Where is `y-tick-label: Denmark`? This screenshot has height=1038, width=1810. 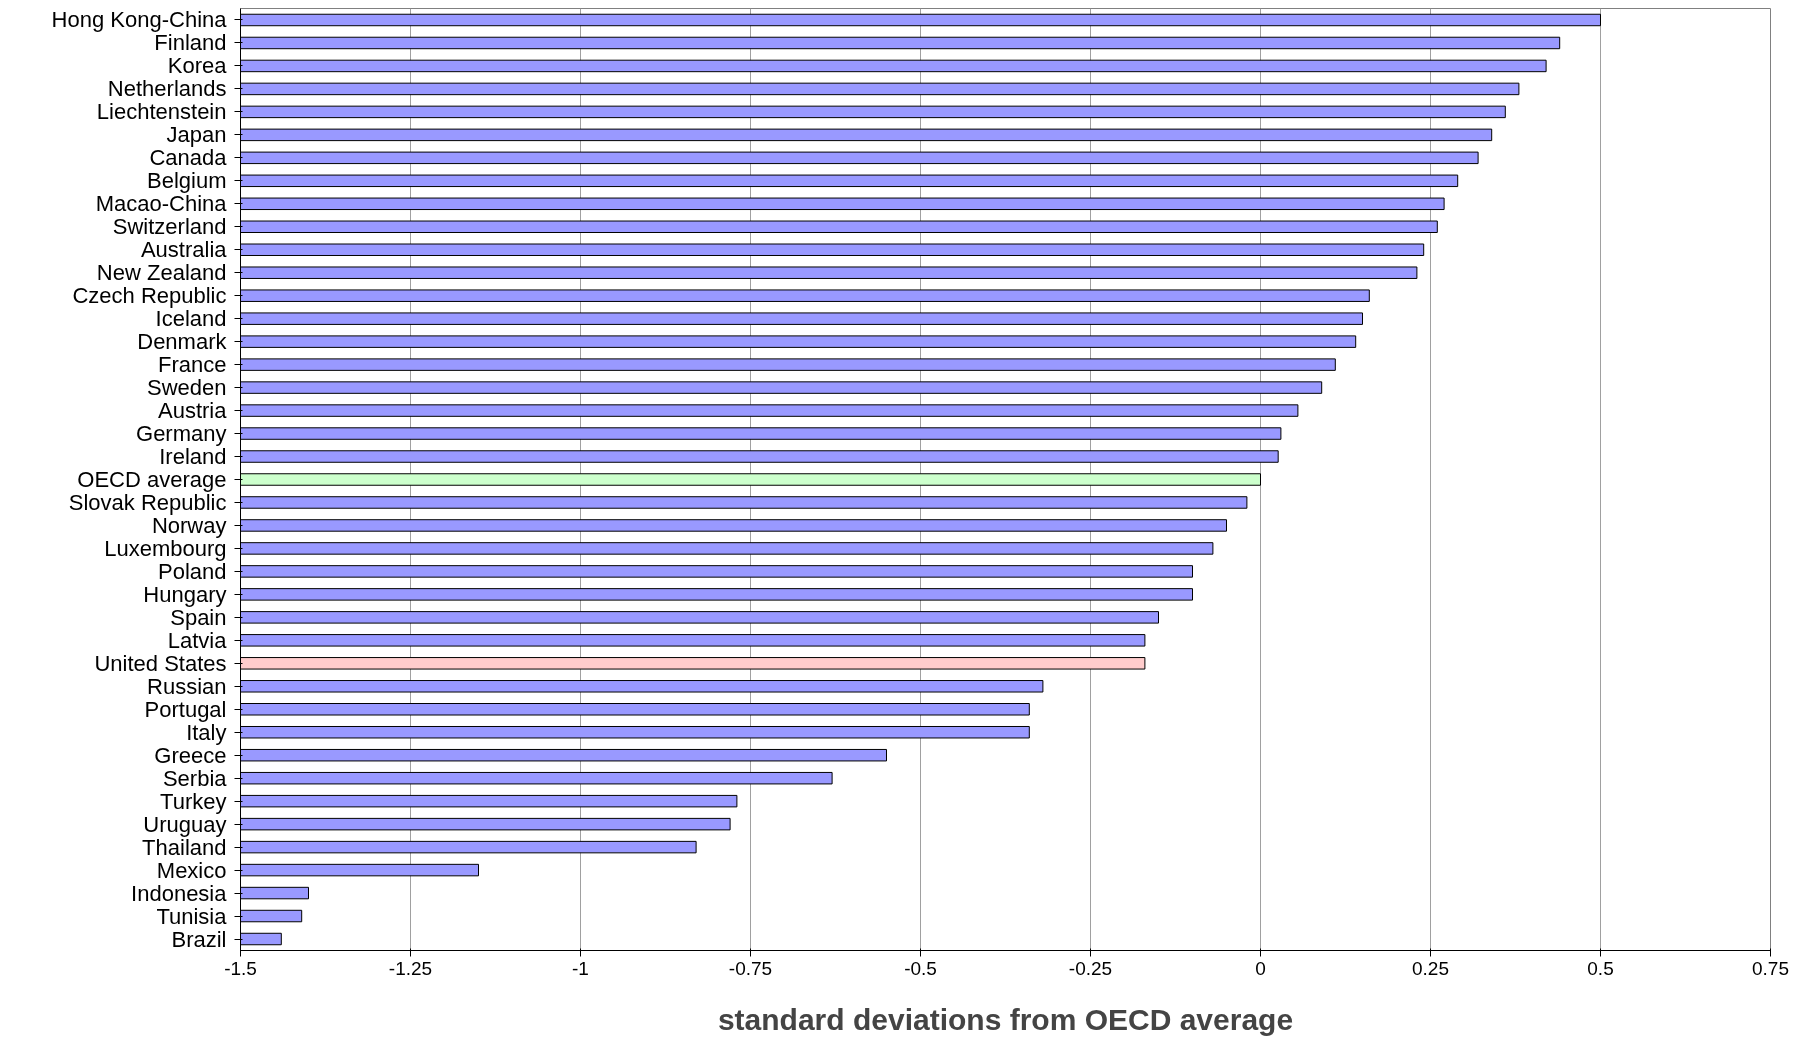
y-tick-label: Denmark is located at coordinates (182, 342).